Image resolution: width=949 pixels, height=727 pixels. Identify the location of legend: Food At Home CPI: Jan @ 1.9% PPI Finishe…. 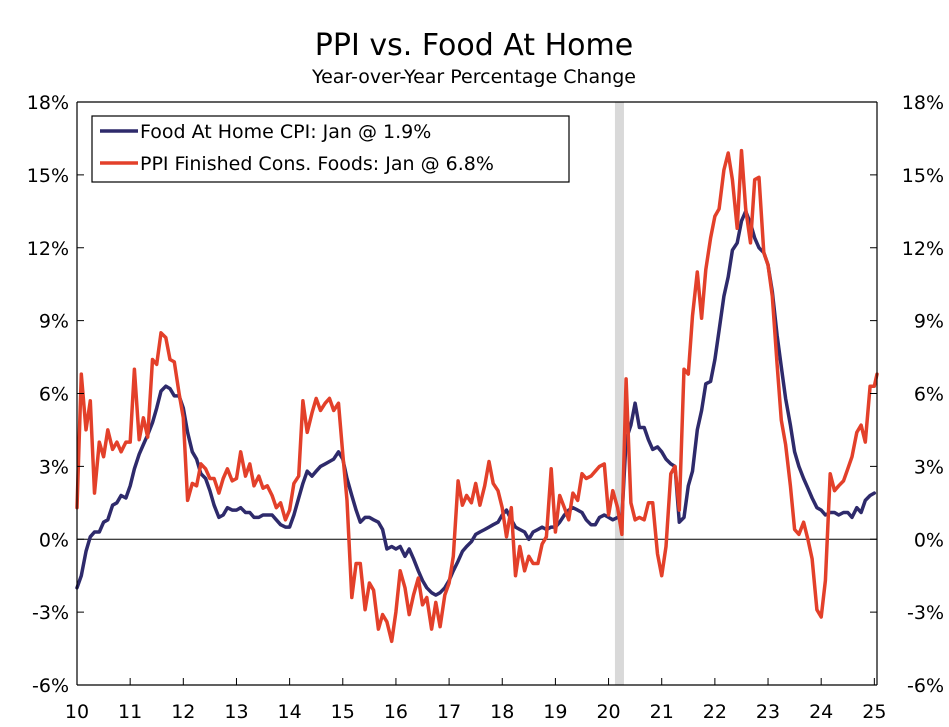
(330, 149).